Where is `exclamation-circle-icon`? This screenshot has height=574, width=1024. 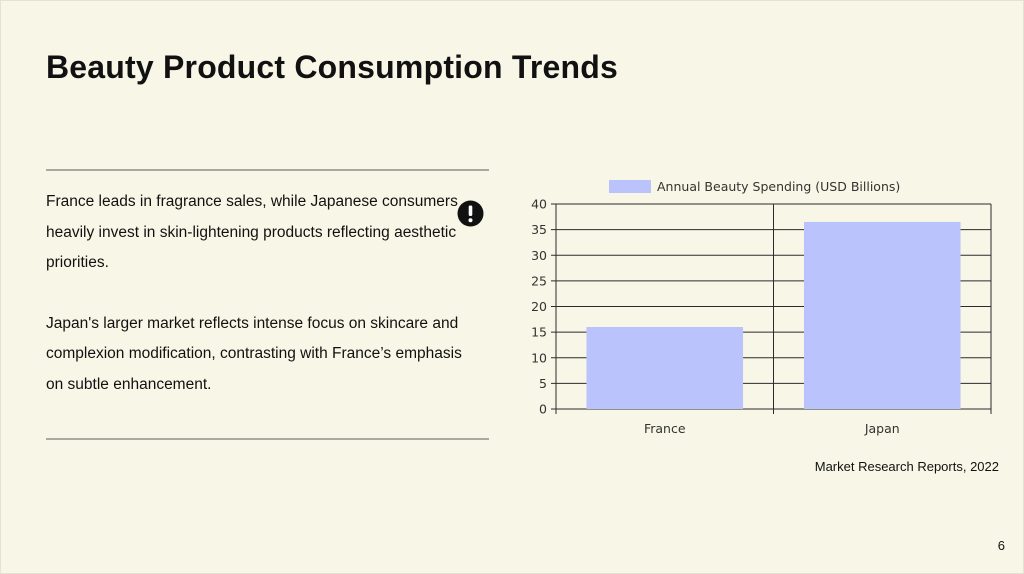 exclamation-circle-icon is located at coordinates (470, 213).